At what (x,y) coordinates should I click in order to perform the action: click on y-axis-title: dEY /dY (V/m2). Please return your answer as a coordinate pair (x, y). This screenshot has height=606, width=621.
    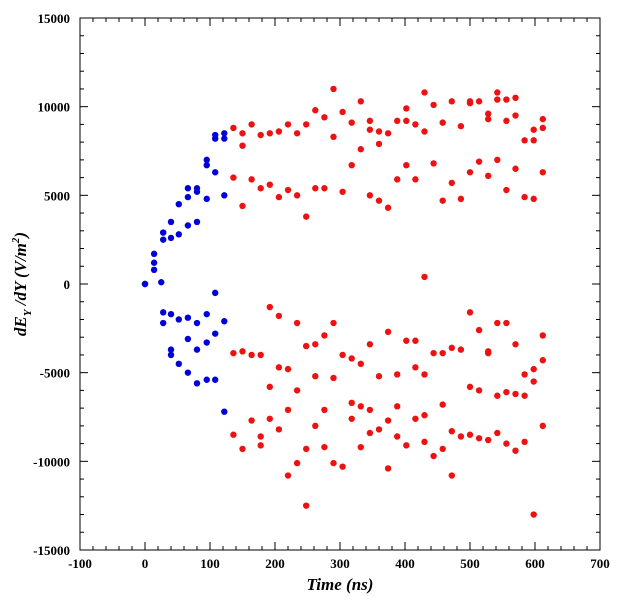
    Looking at the image, I should click on (22, 284).